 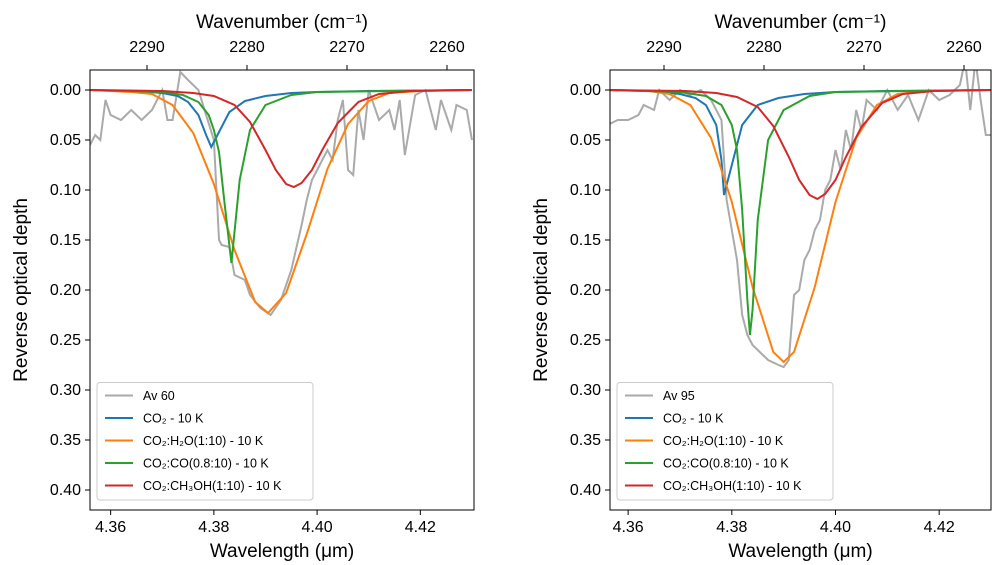 What do you see at coordinates (159, 396) in the screenshot?
I see `legend-label: Av 60` at bounding box center [159, 396].